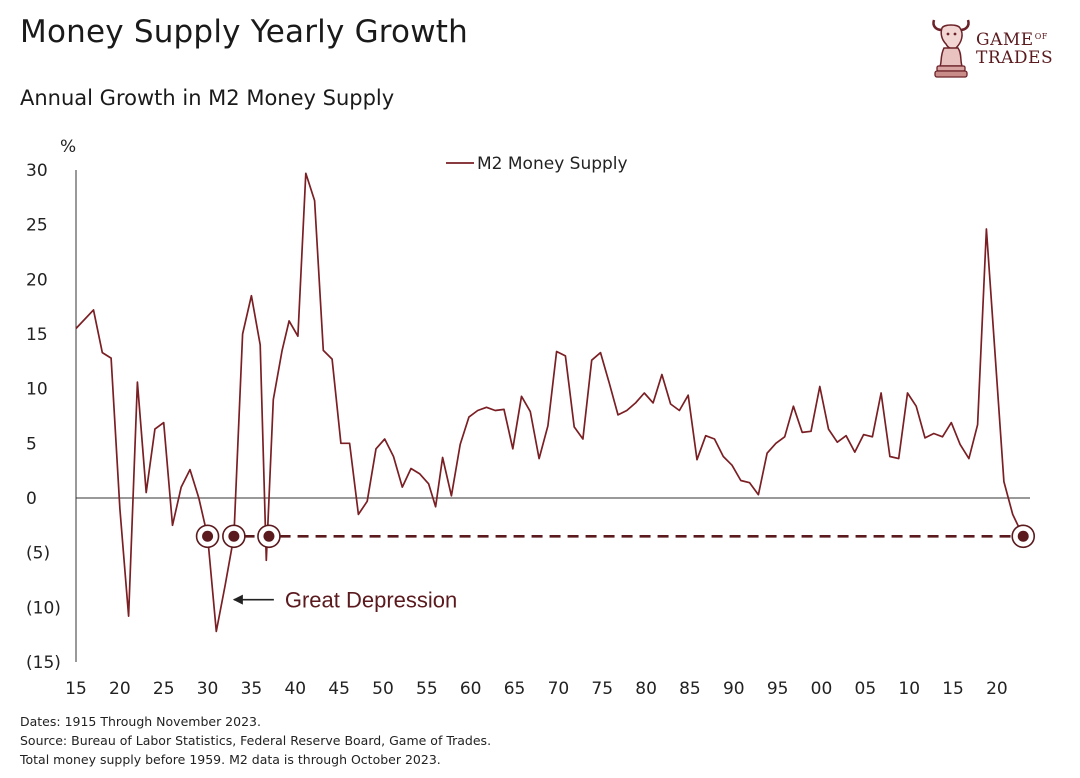 The image size is (1080, 778). What do you see at coordinates (1012, 40) in the screenshot?
I see `logo-text-line1: GAMEOF` at bounding box center [1012, 40].